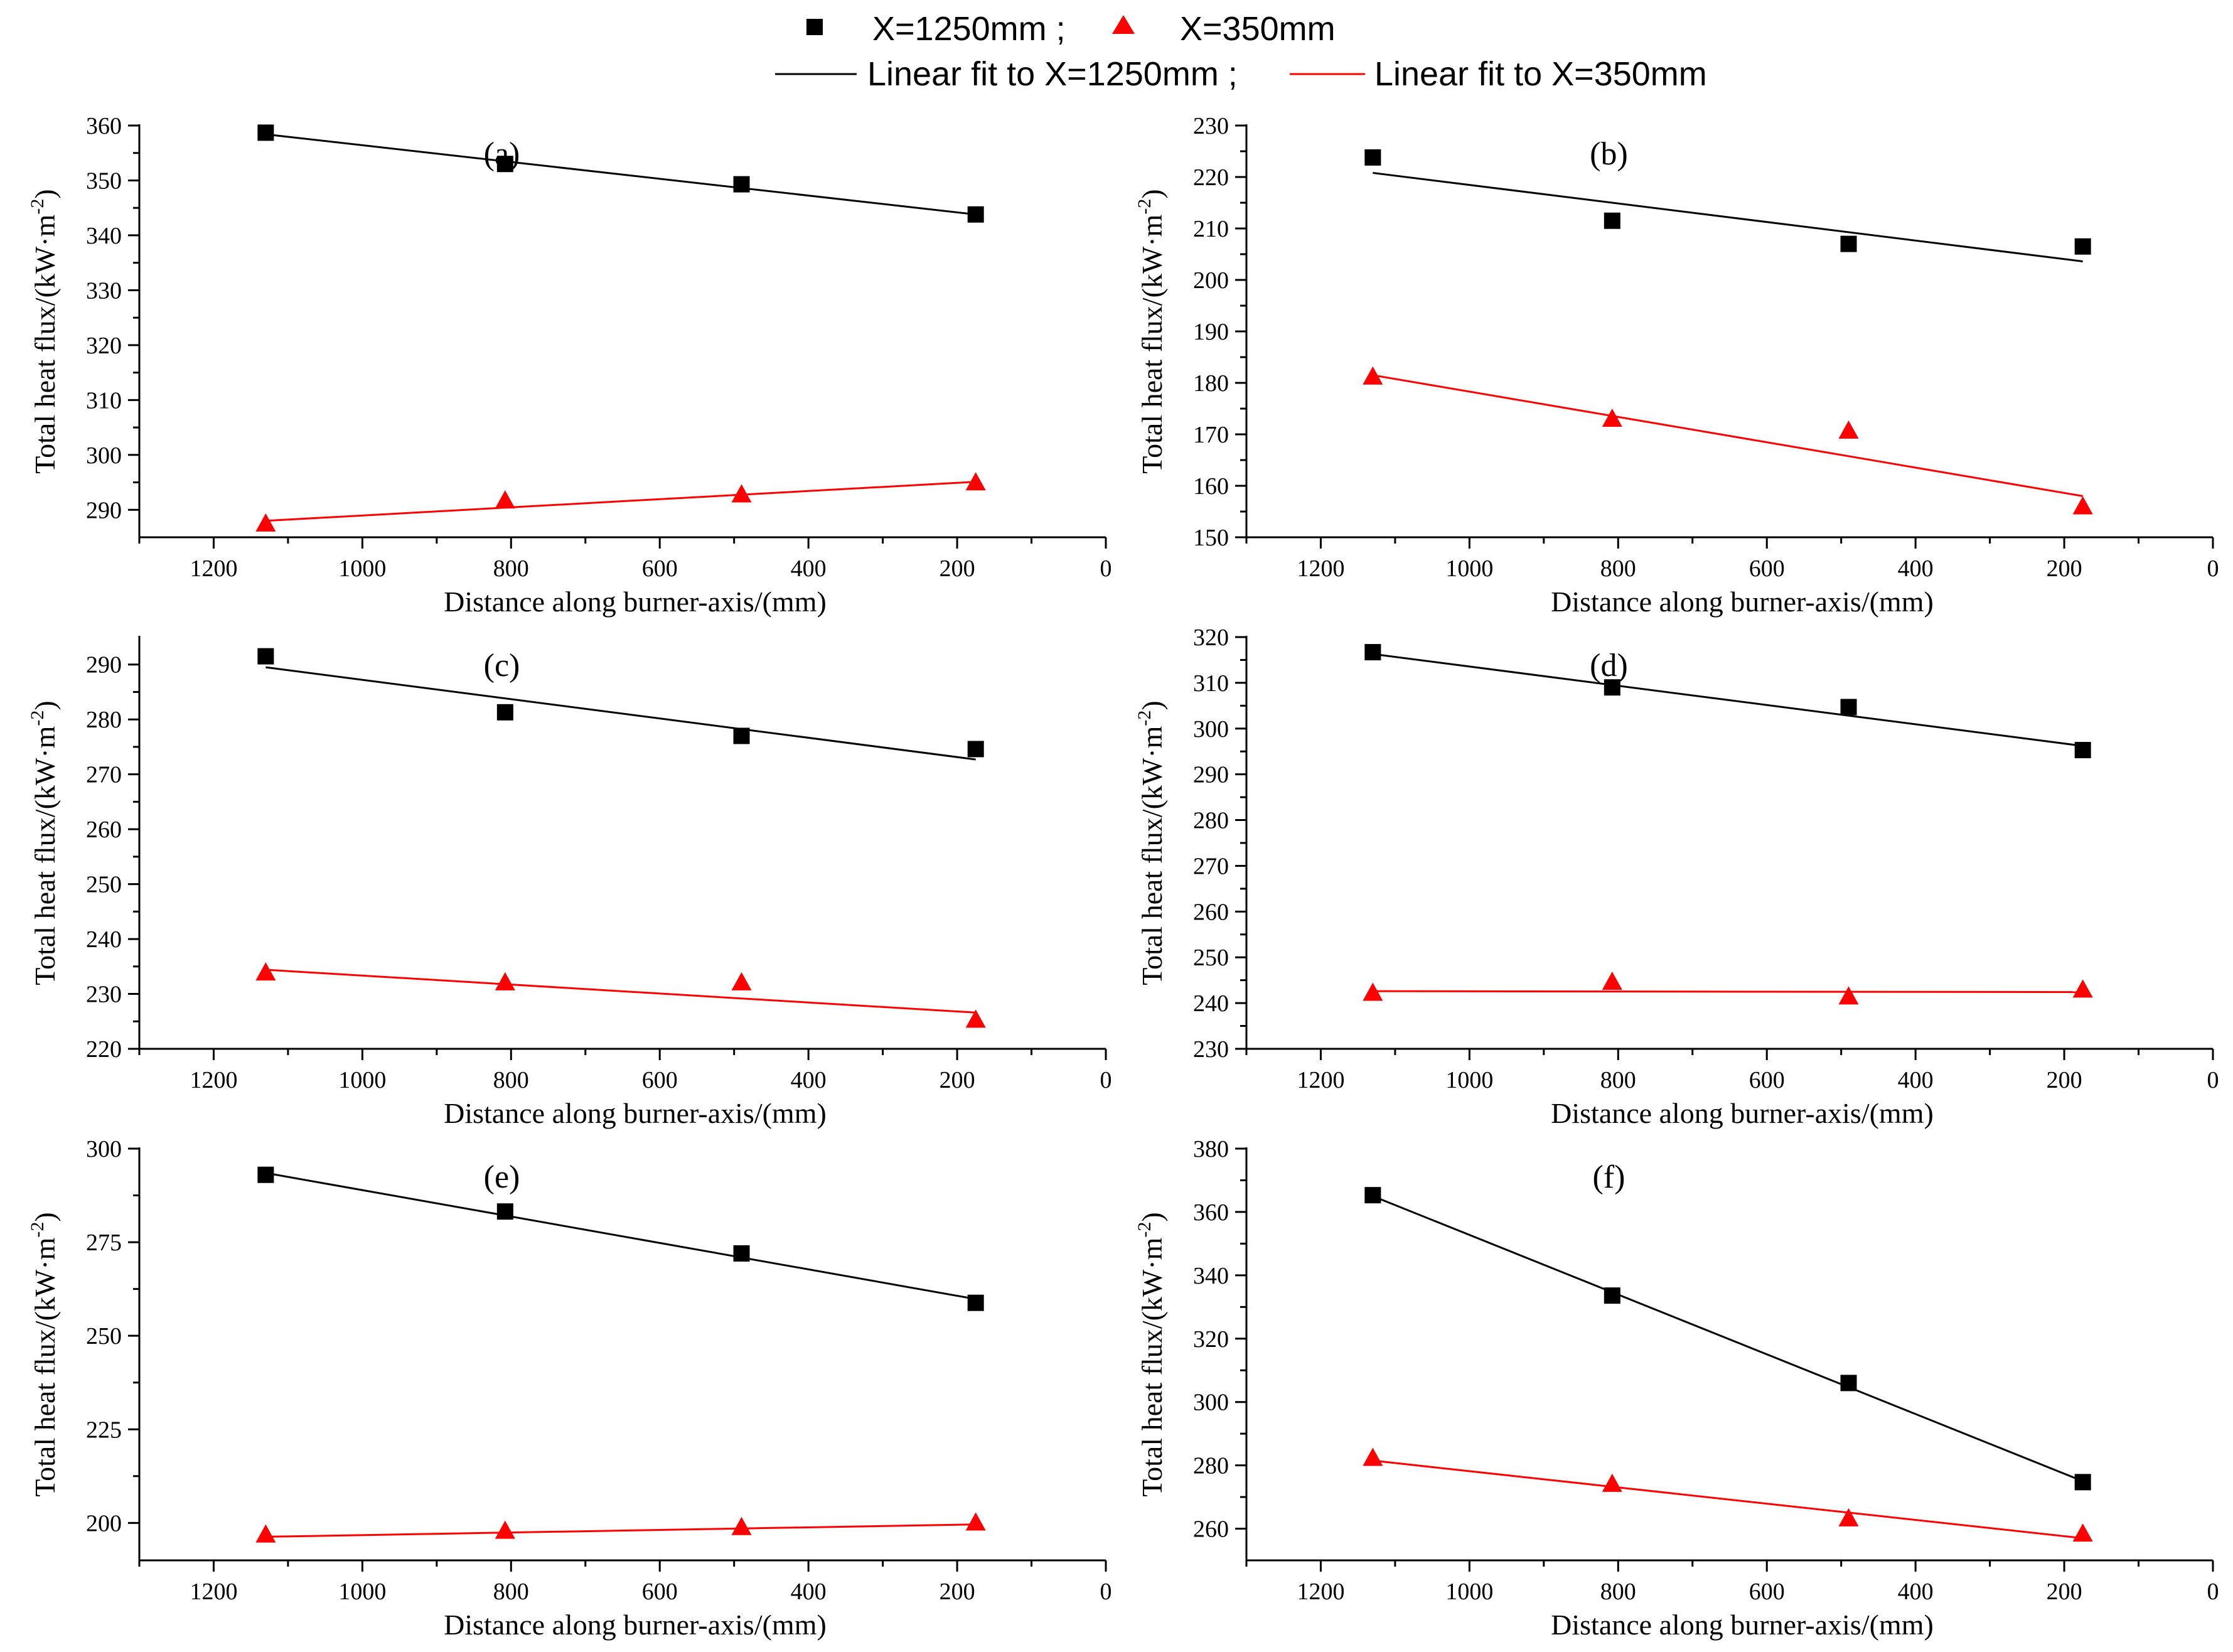 This screenshot has width=2233, height=1652. I want to click on panel-label: (e), so click(502, 1177).